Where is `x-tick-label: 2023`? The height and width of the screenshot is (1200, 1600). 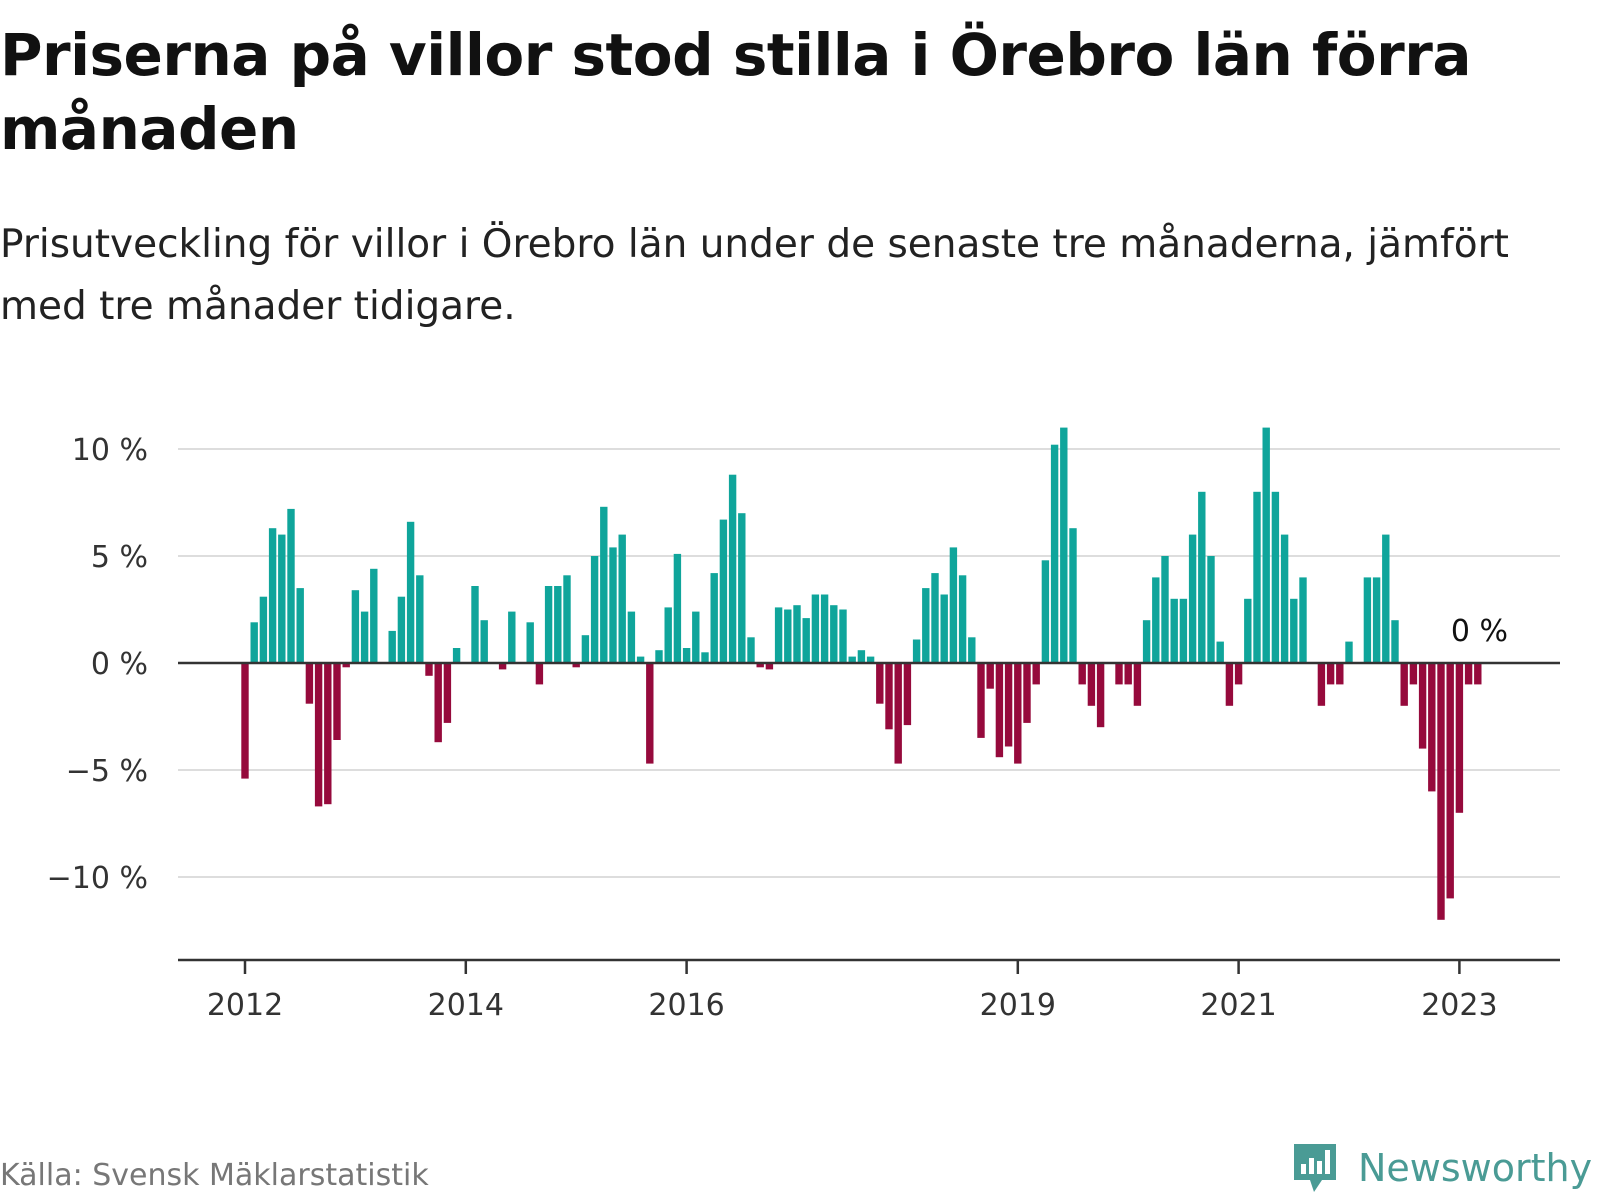
x-tick-label: 2023 is located at coordinates (1459, 1005).